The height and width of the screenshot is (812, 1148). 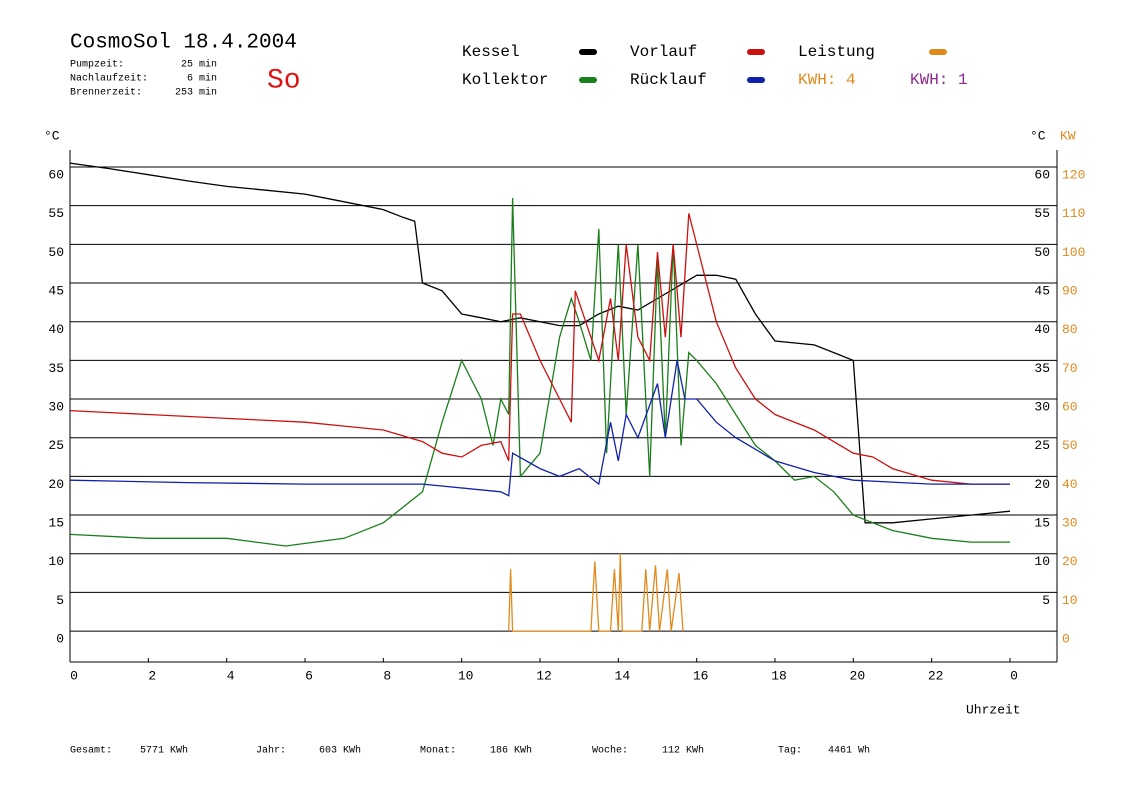 What do you see at coordinates (1070, 484) in the screenshot?
I see `y2-tick-label: 40` at bounding box center [1070, 484].